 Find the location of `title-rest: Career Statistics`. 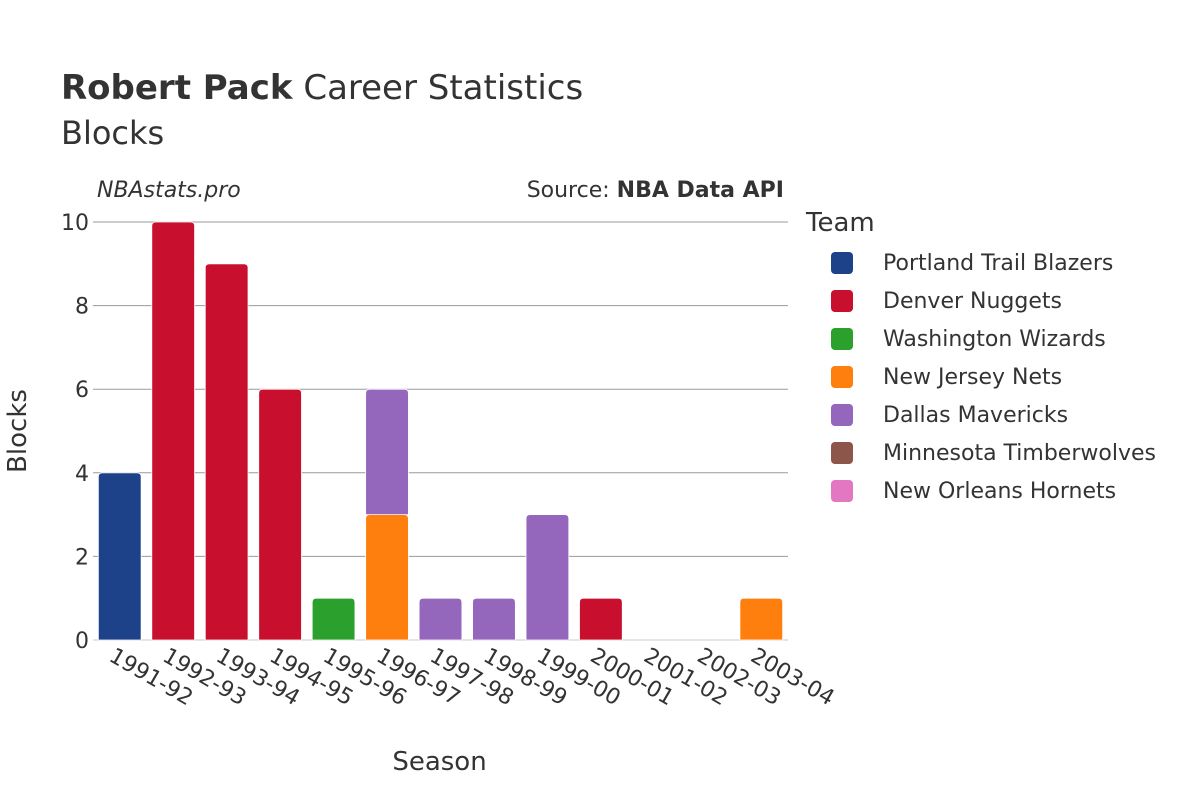

title-rest: Career Statistics is located at coordinates (443, 88).